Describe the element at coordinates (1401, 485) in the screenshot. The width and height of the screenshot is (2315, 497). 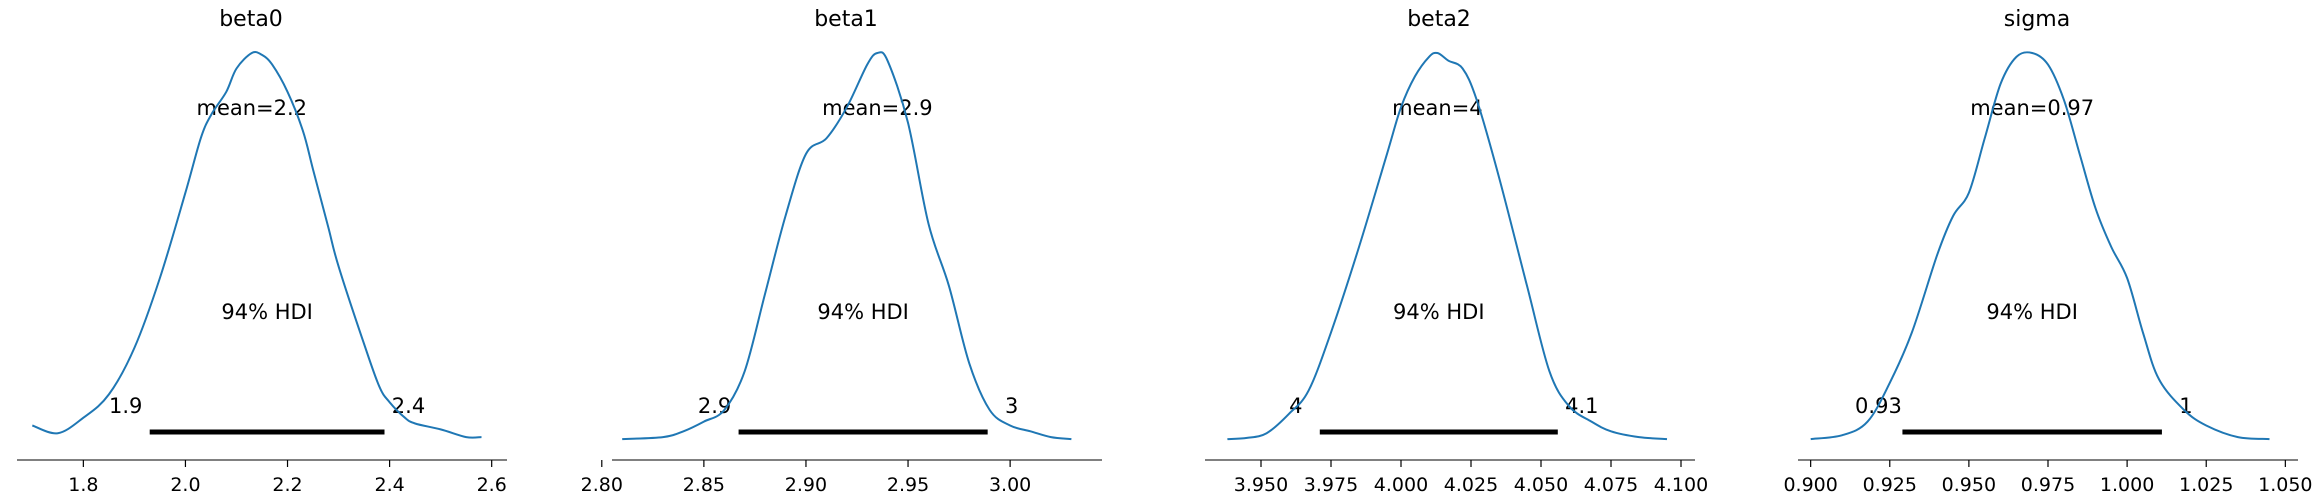
I see `x-tick-label: 4.000` at that location.